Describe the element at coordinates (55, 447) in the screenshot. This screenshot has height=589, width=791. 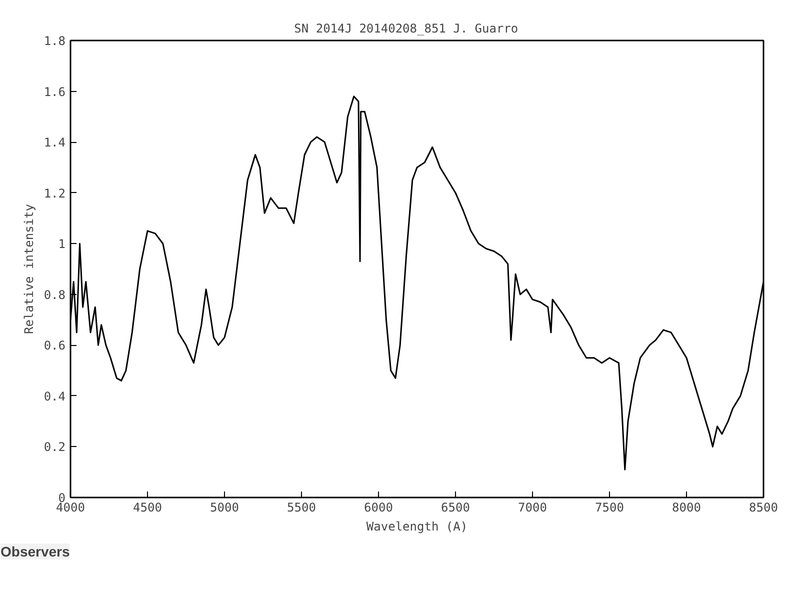
I see `y-tick-label: 0.2` at that location.